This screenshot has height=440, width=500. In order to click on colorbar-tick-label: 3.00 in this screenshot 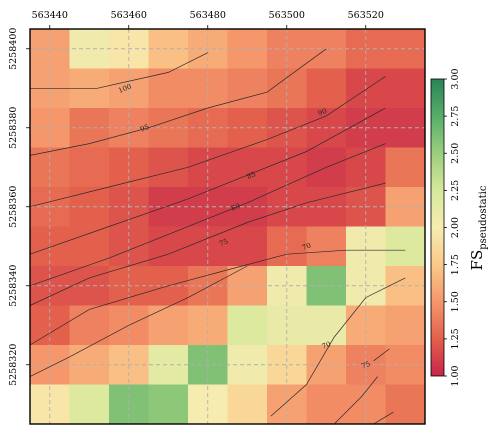, I will do `click(455, 78)`.